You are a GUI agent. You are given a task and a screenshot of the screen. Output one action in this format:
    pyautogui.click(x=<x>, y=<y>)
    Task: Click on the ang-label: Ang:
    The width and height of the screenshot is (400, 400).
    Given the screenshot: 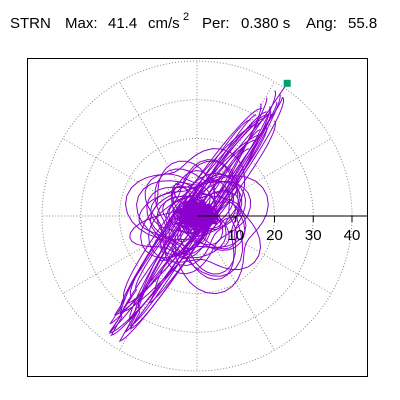 What is the action you would take?
    pyautogui.click(x=321, y=23)
    